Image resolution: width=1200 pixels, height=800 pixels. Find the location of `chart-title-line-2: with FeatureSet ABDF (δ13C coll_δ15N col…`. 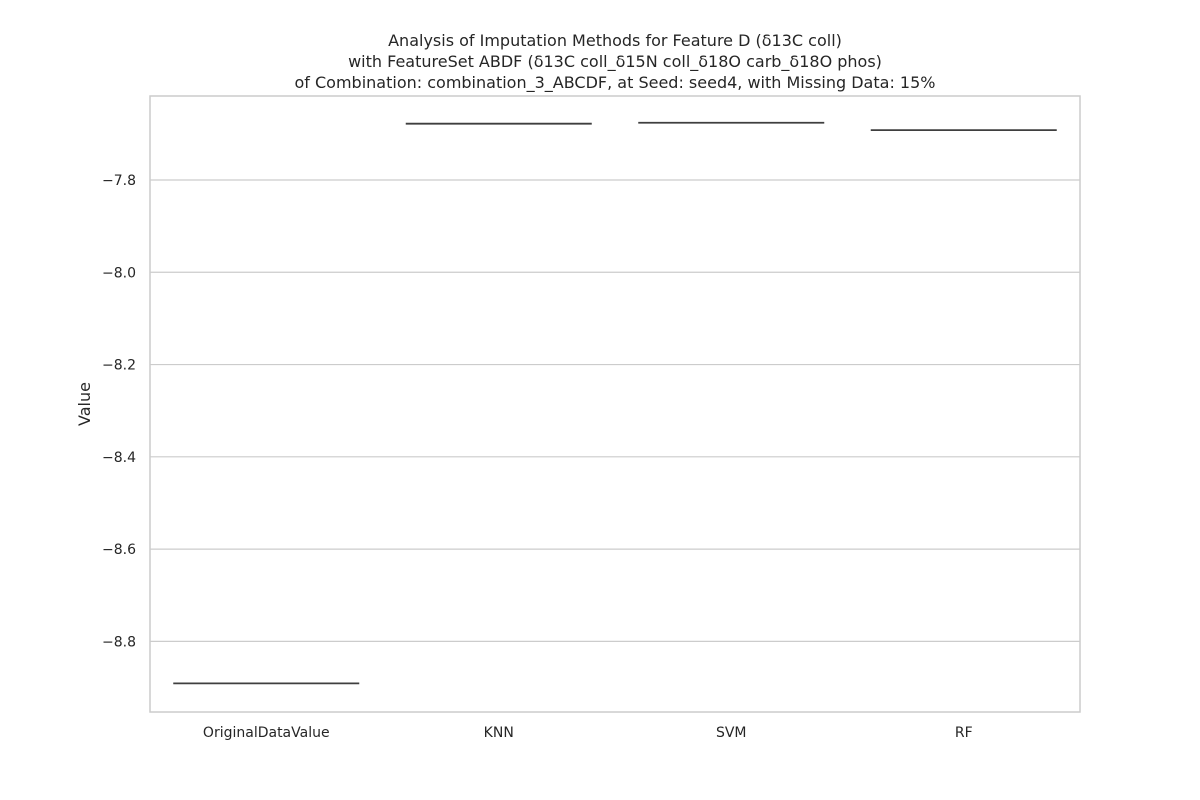

chart-title-line-2: with FeatureSet ABDF (δ13C coll_δ15N col… is located at coordinates (615, 62).